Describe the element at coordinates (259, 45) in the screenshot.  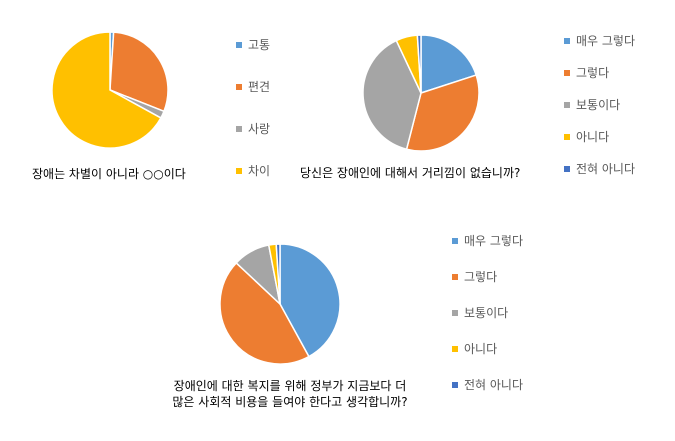
I see `legend-label: 고통` at that location.